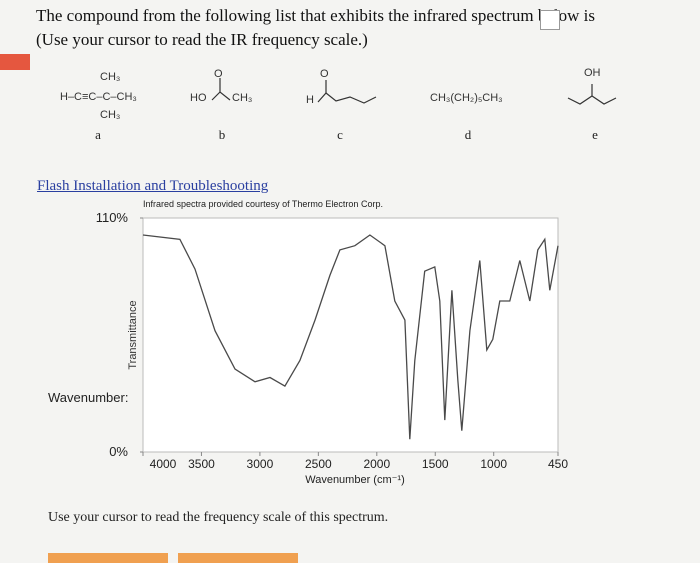 The image size is (700, 563). Describe the element at coordinates (88, 397) in the screenshot. I see `readout-label: Wavenumber:` at that location.